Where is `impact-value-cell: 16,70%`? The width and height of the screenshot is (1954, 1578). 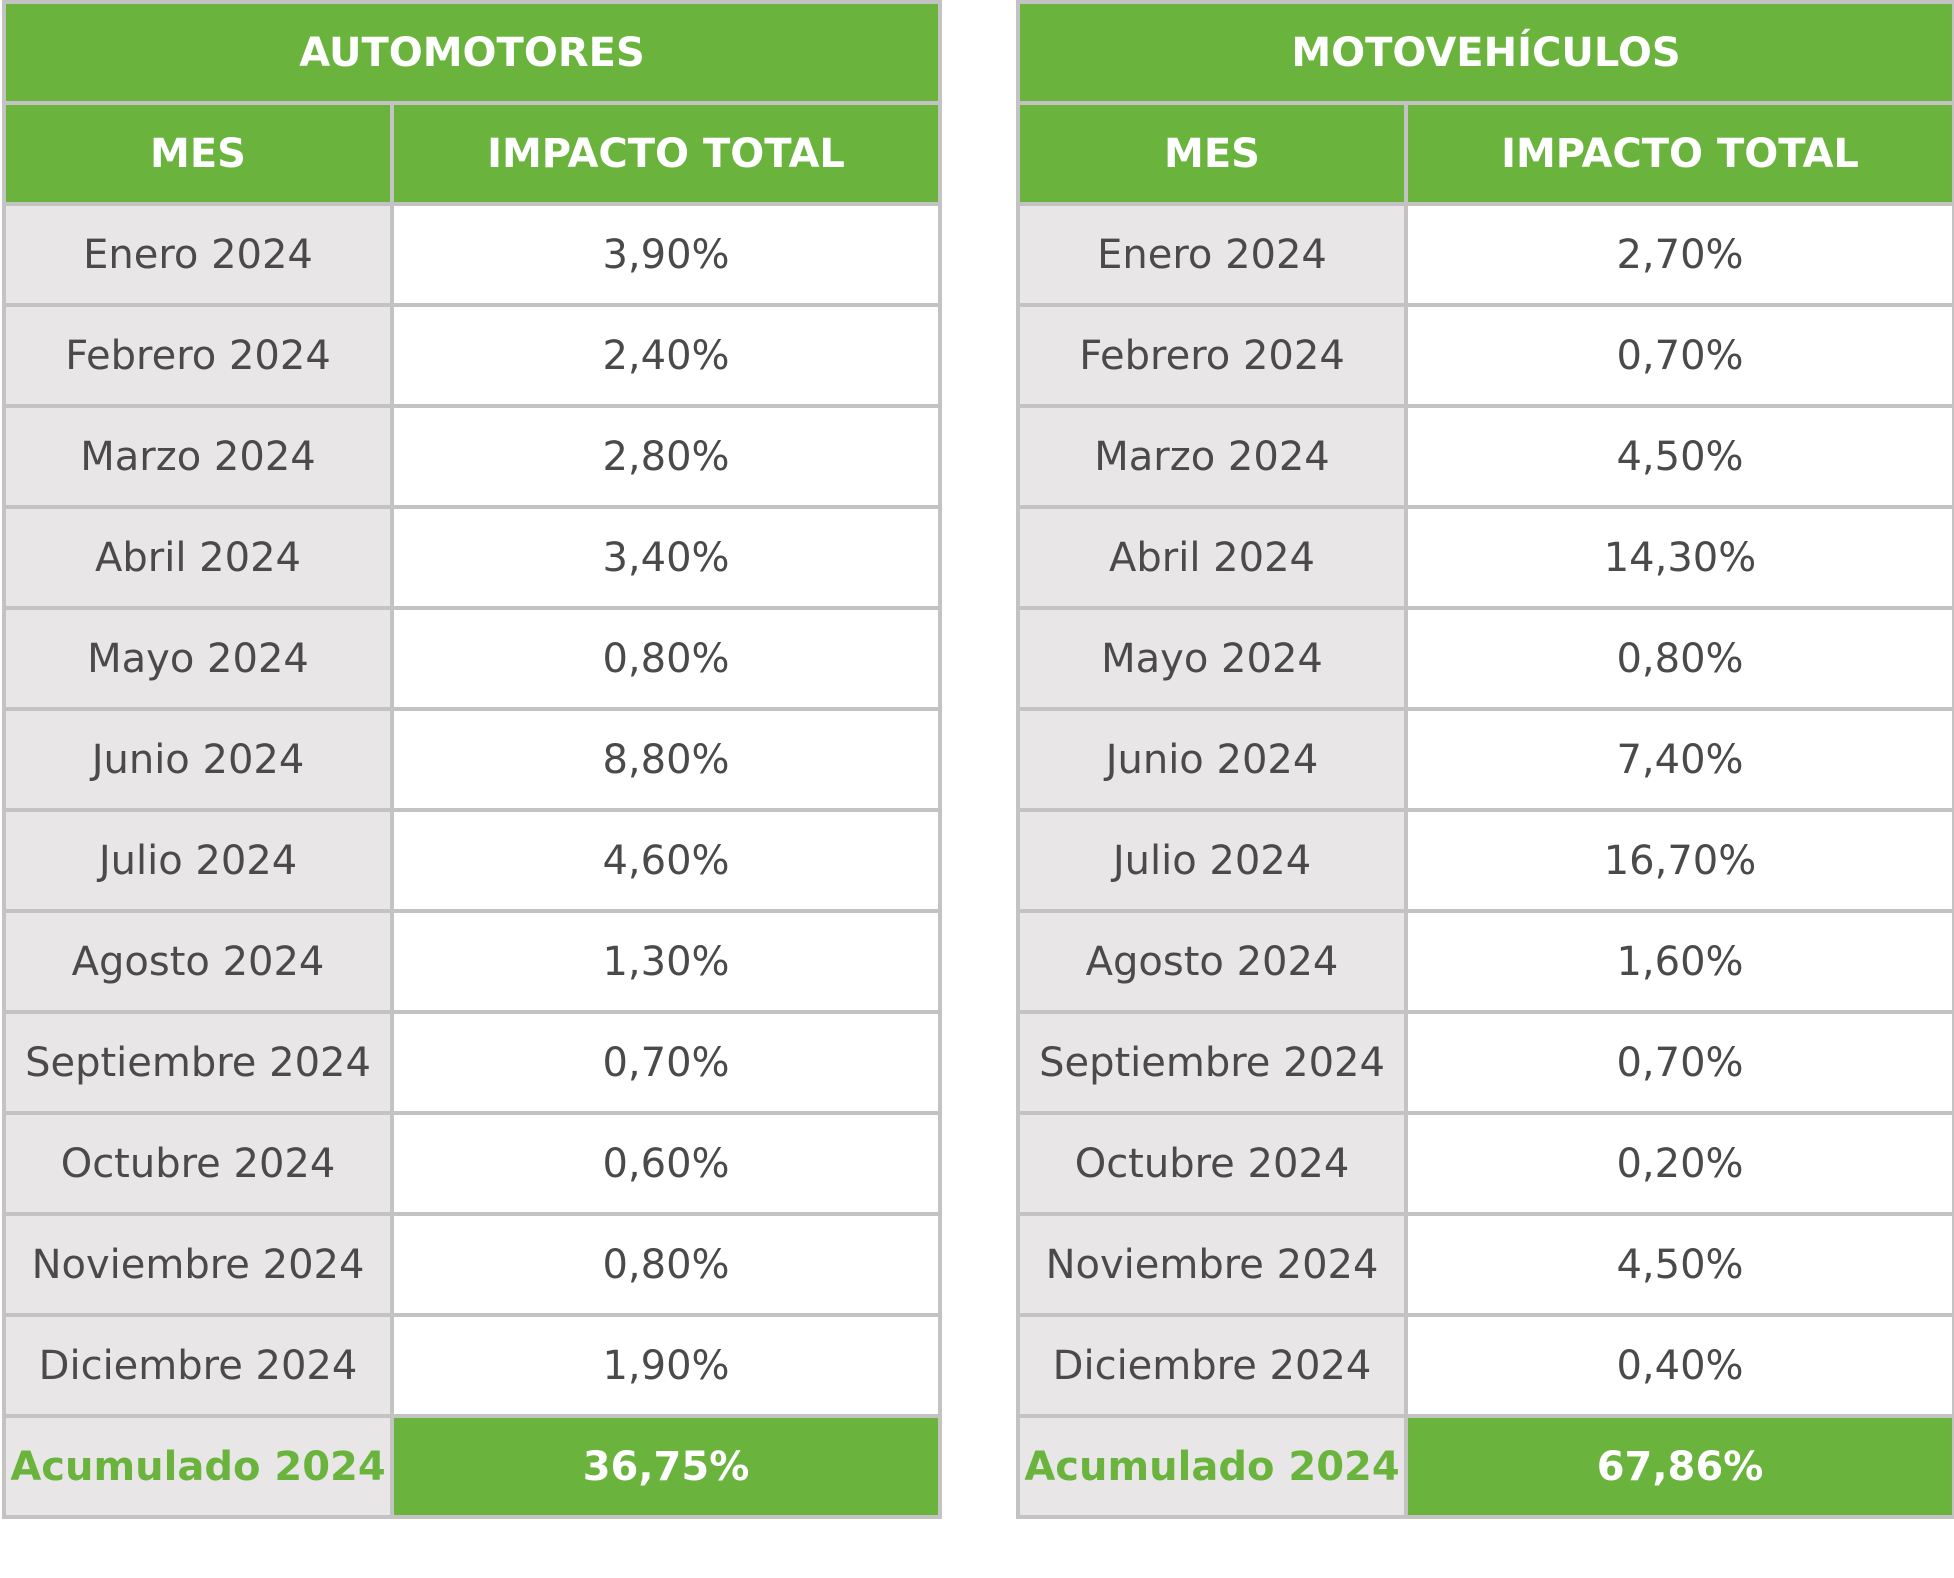 impact-value-cell: 16,70% is located at coordinates (1679, 860).